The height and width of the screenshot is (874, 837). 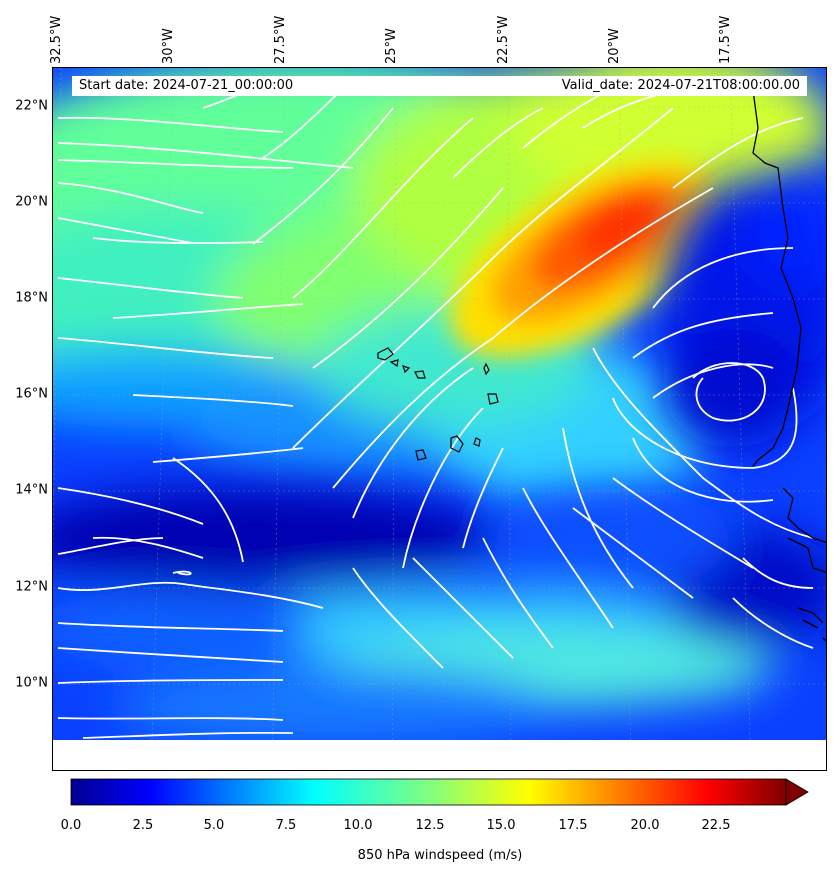 I want to click on lon-label-25W: 25°W, so click(x=391, y=46).